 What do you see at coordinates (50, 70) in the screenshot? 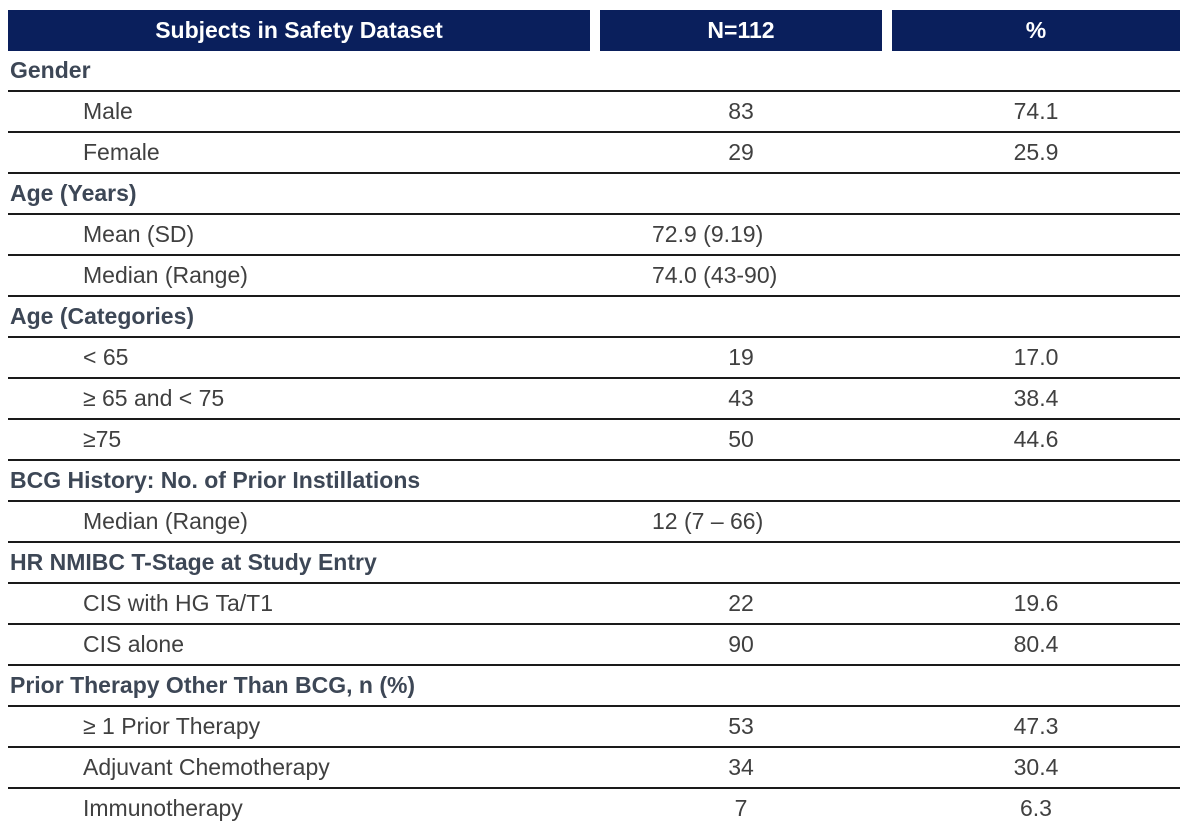
I see `section-title: Gender` at bounding box center [50, 70].